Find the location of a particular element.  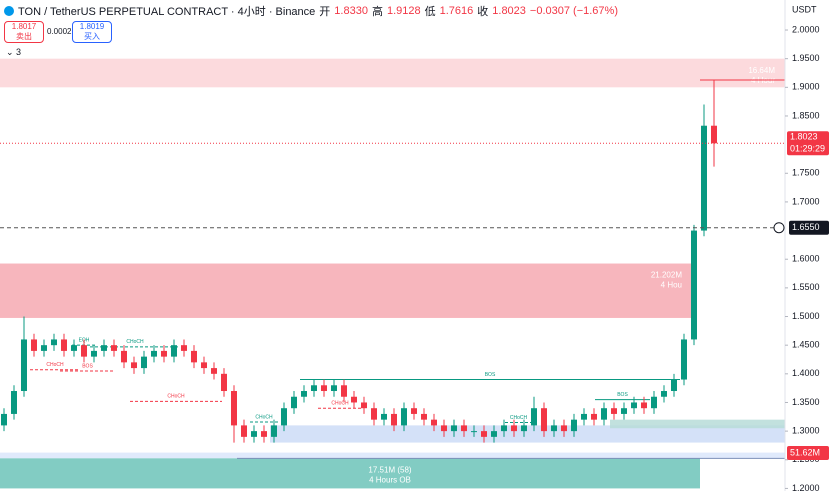

sell-price: 1.8017 is located at coordinates (24, 26).